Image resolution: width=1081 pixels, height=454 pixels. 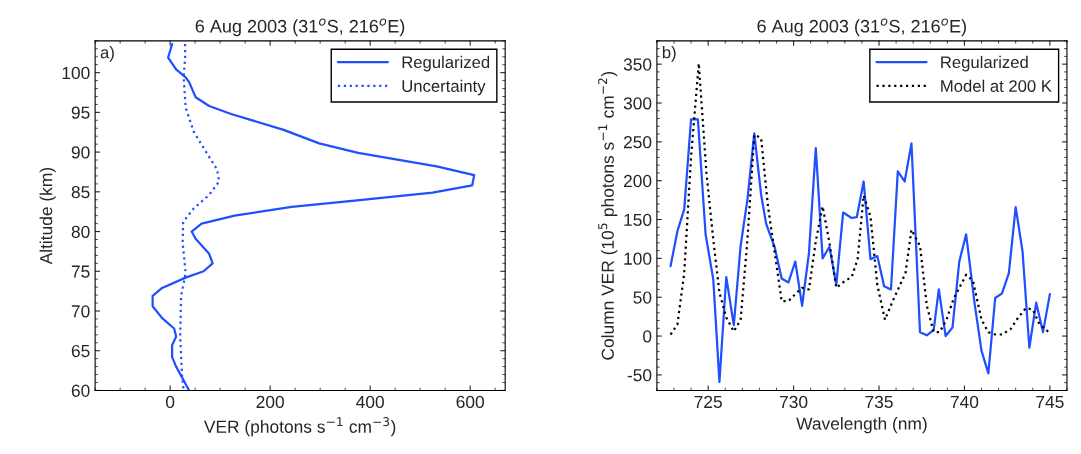 I want to click on y-axis-title: Altitude (km), so click(x=47, y=216).